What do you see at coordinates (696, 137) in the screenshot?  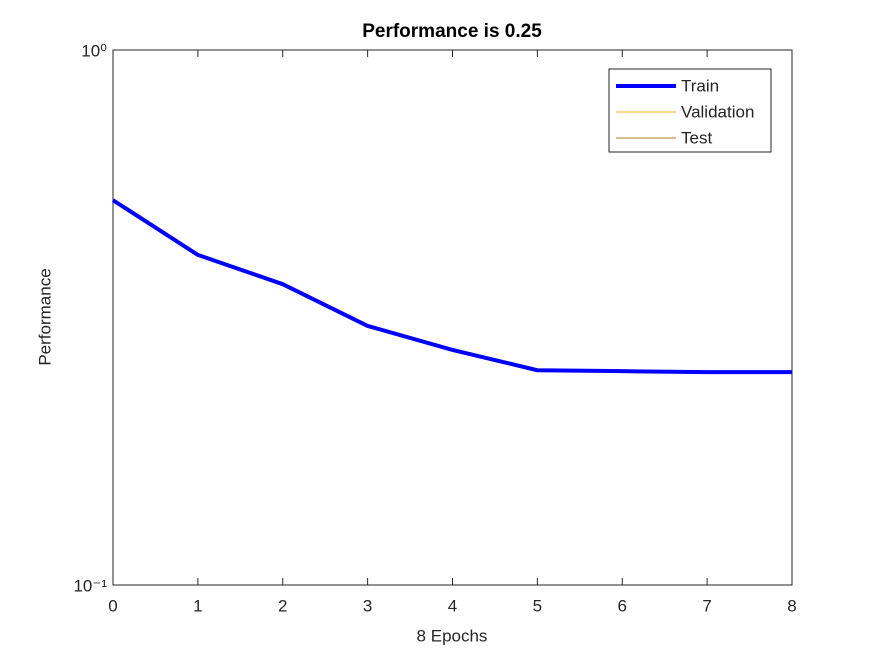 I see `legend-label: Test` at bounding box center [696, 137].